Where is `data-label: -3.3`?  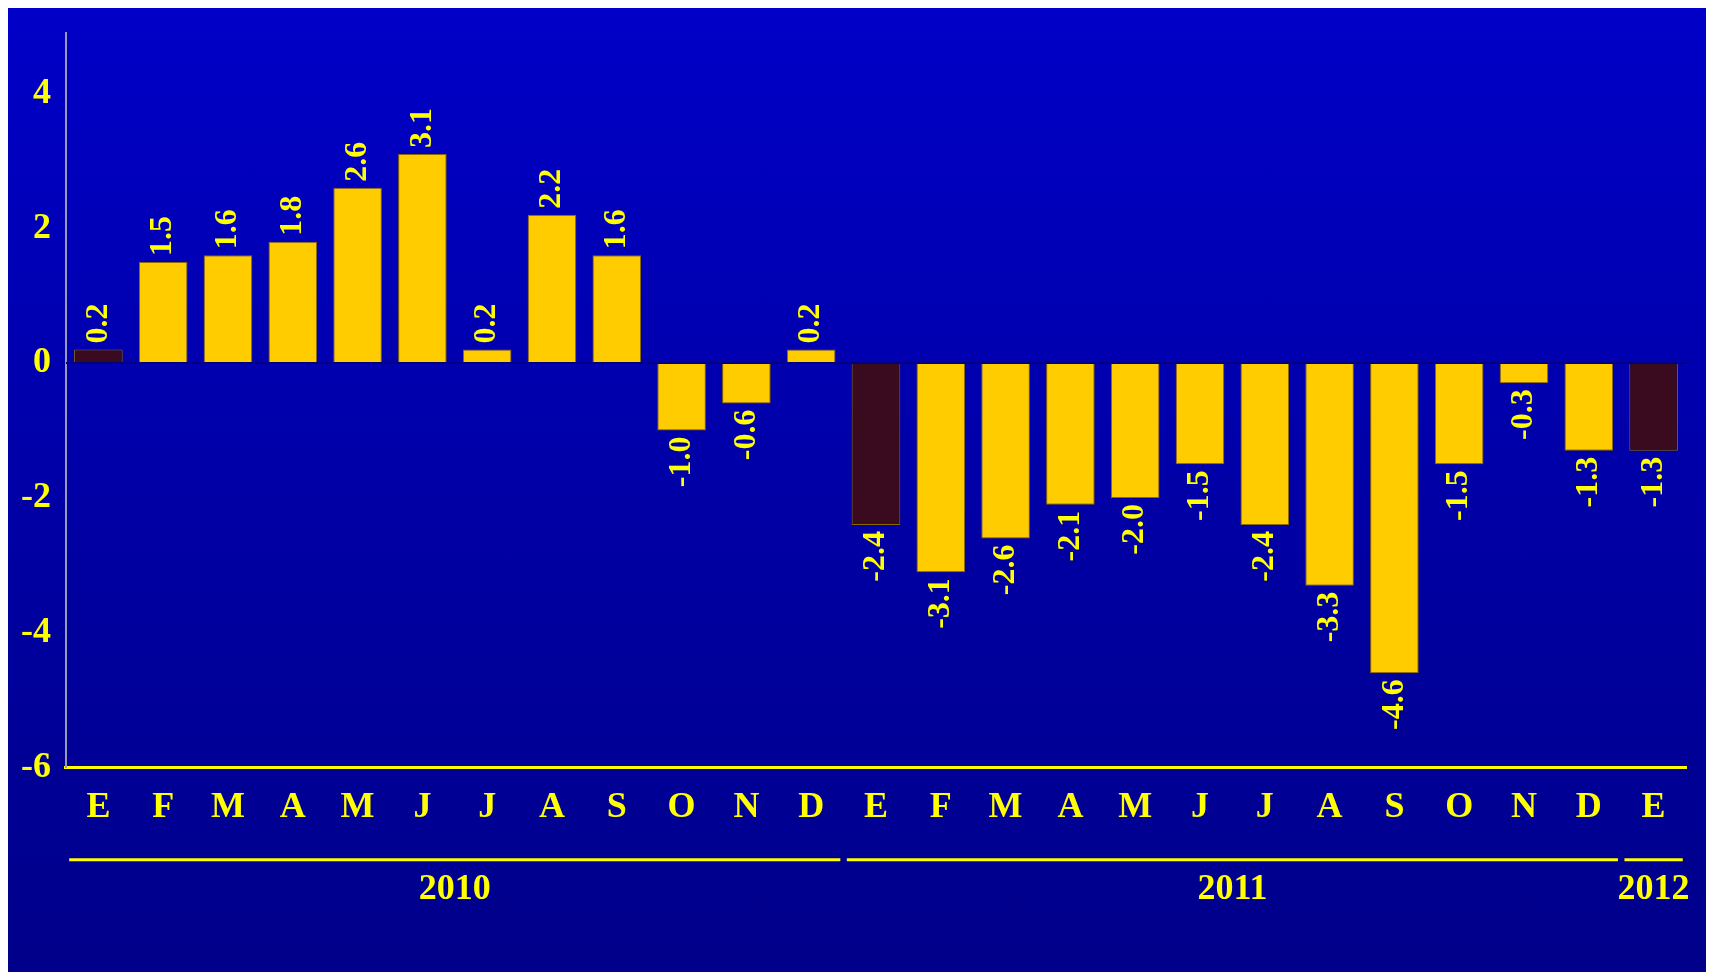
data-label: -3.3 is located at coordinates (1326, 617).